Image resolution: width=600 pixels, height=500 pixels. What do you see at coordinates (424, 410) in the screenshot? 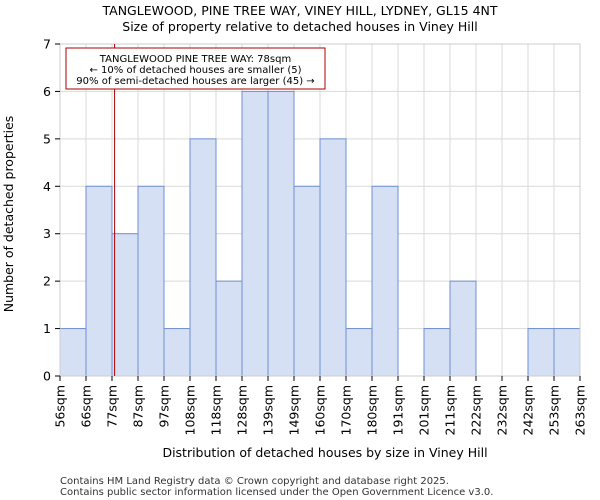
I see `x-tick-label: 201sqm` at bounding box center [424, 410].